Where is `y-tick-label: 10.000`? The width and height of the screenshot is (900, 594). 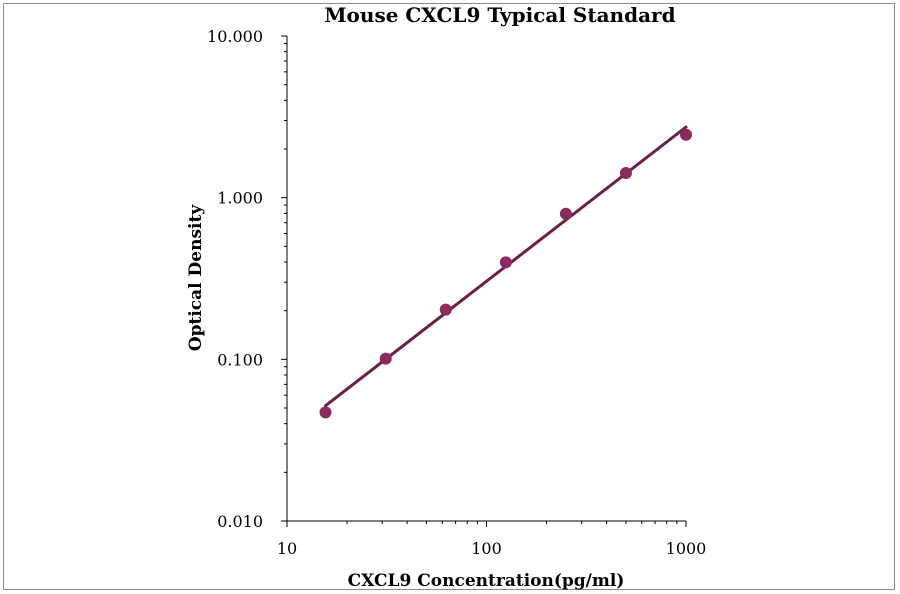 y-tick-label: 10.000 is located at coordinates (235, 36).